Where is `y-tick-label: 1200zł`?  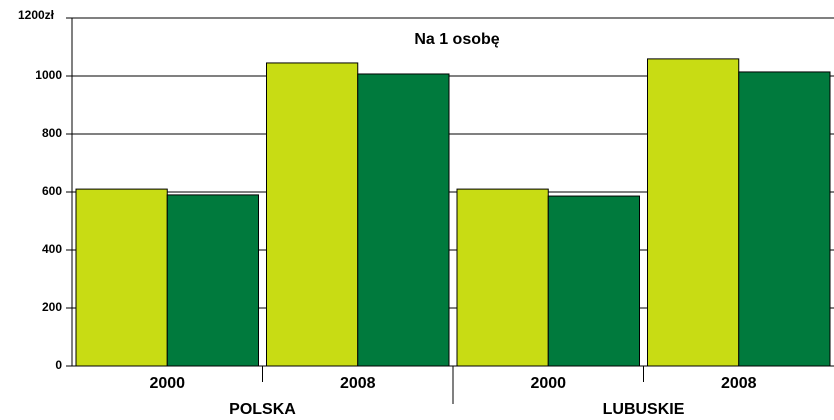 y-tick-label: 1200zł is located at coordinates (36, 15).